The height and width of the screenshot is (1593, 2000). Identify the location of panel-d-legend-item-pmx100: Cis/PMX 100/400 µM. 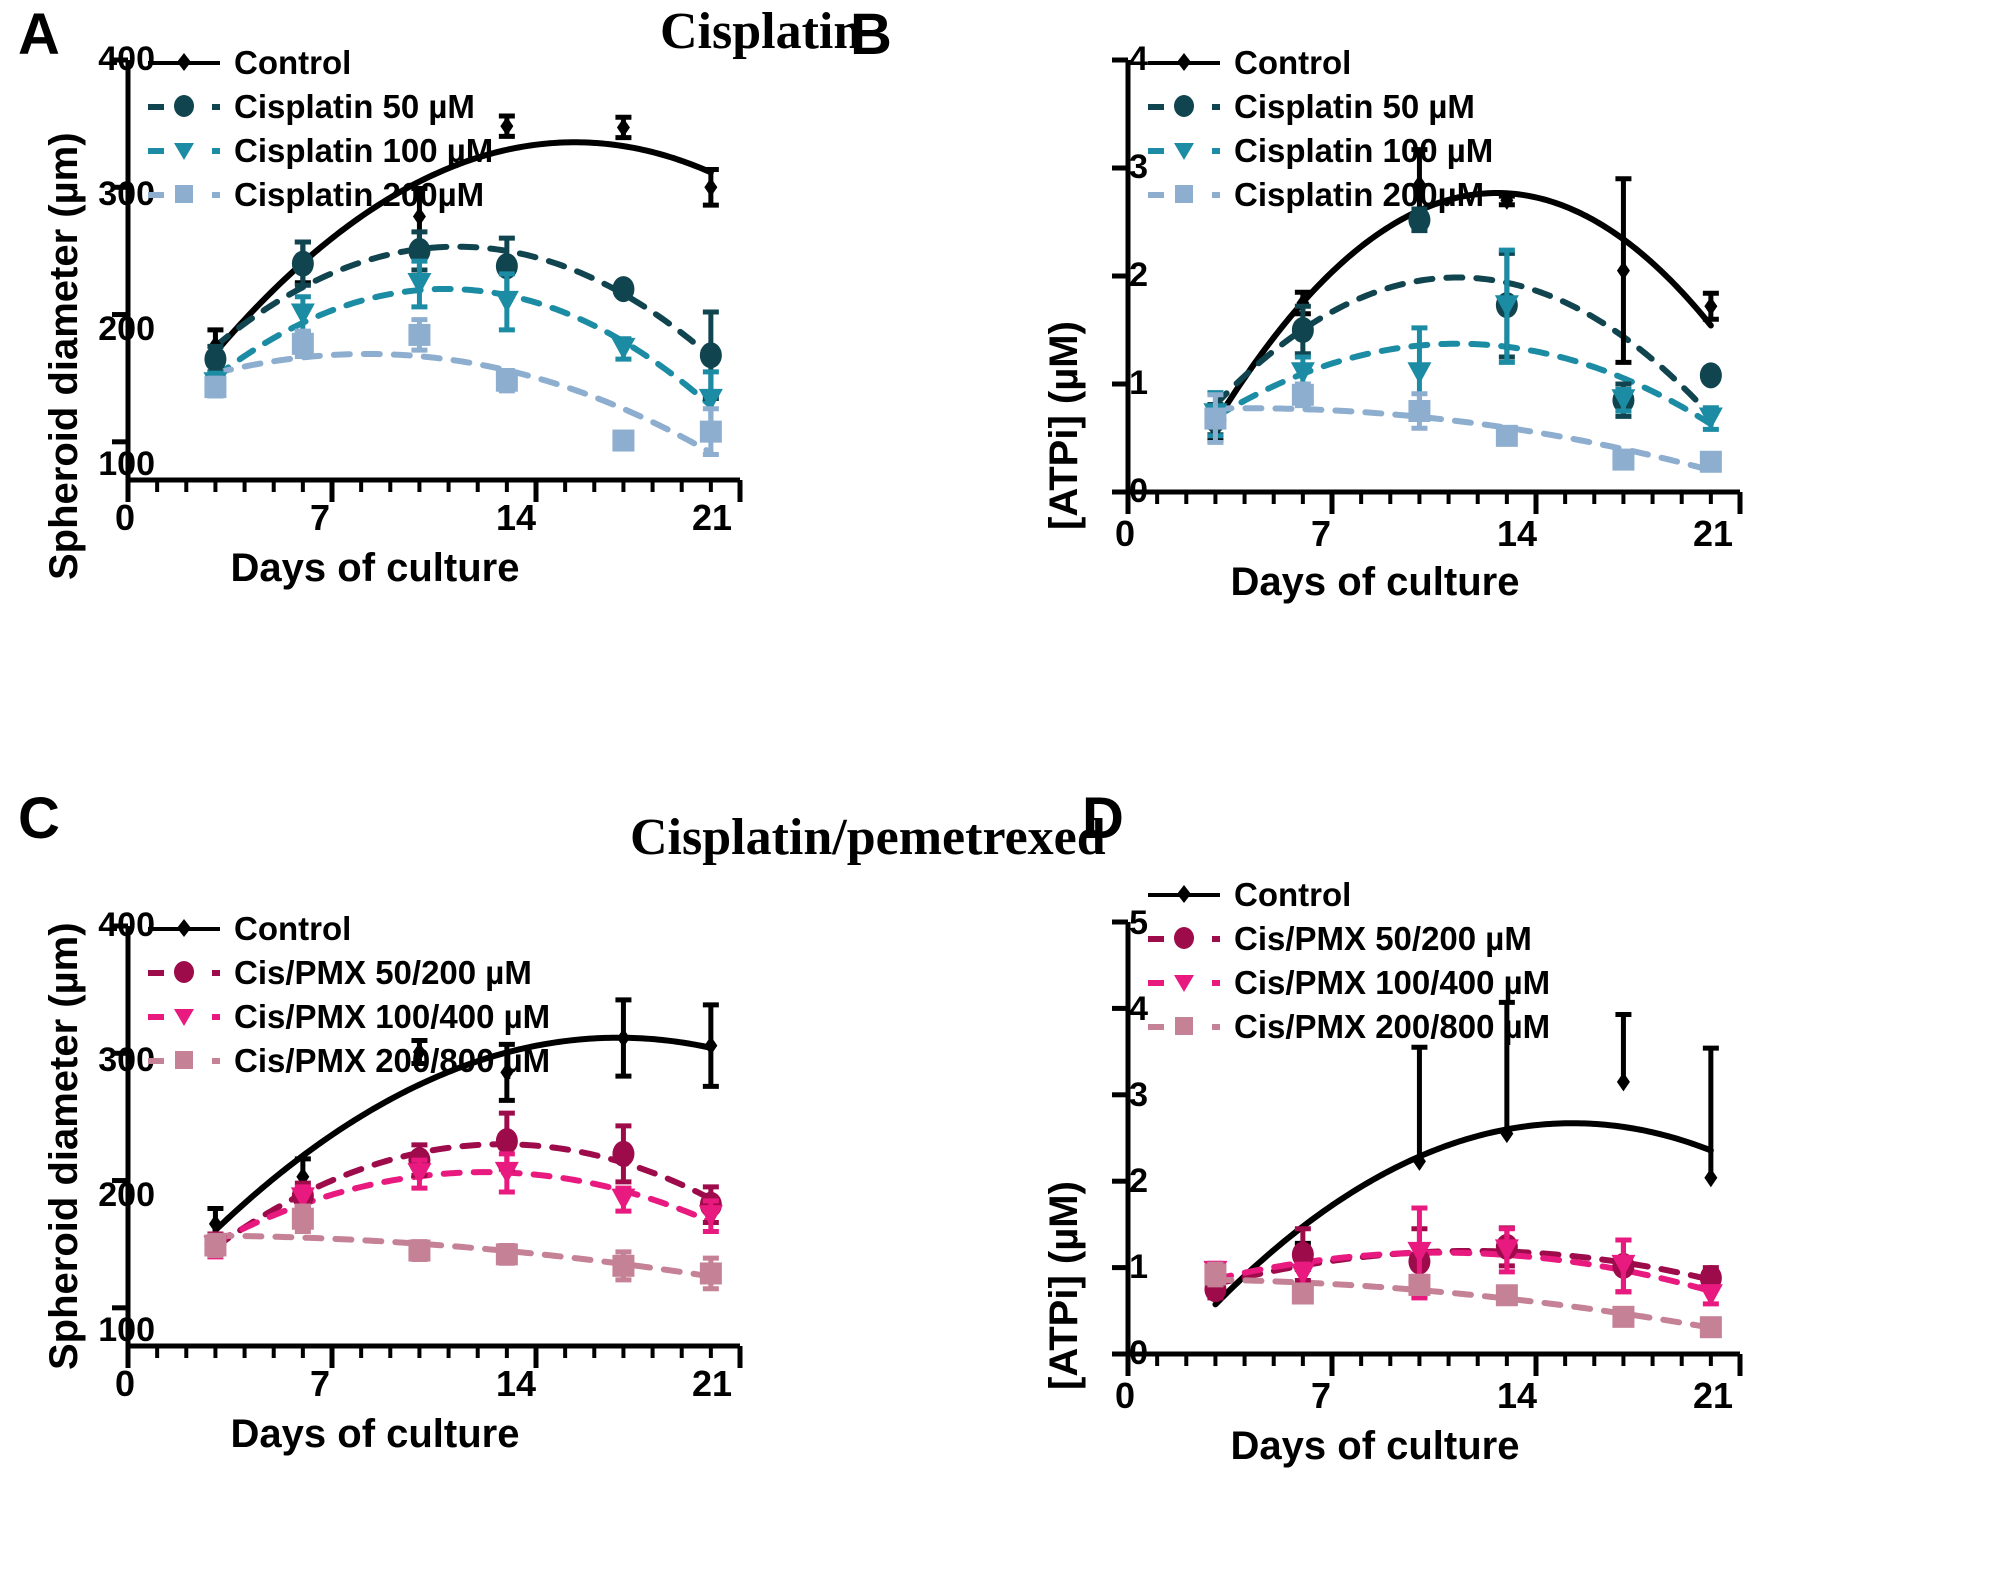
(1349, 982).